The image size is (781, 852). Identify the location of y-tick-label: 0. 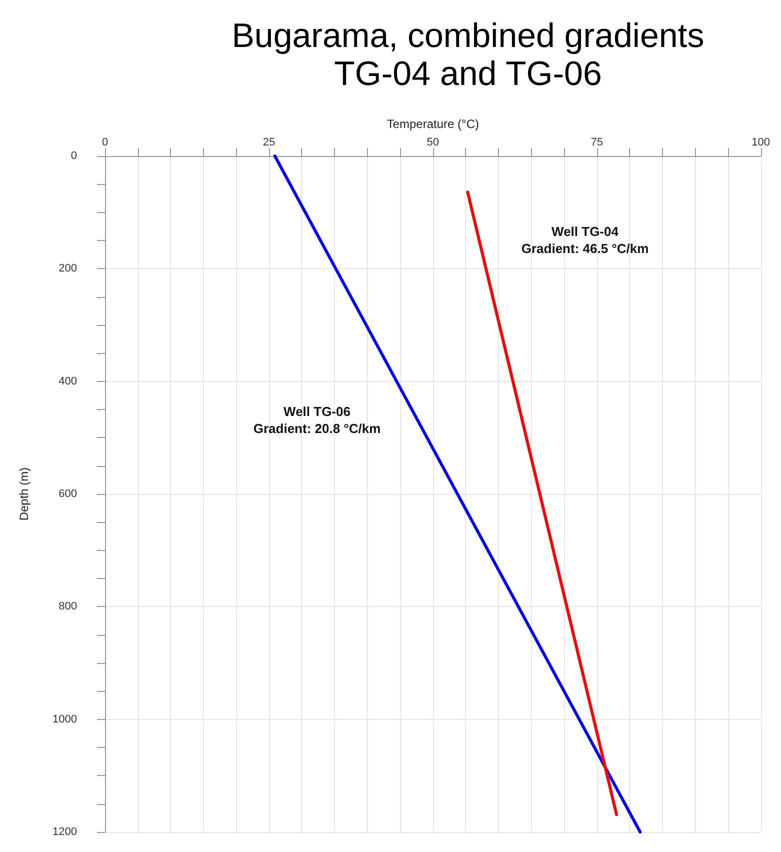
(73, 156).